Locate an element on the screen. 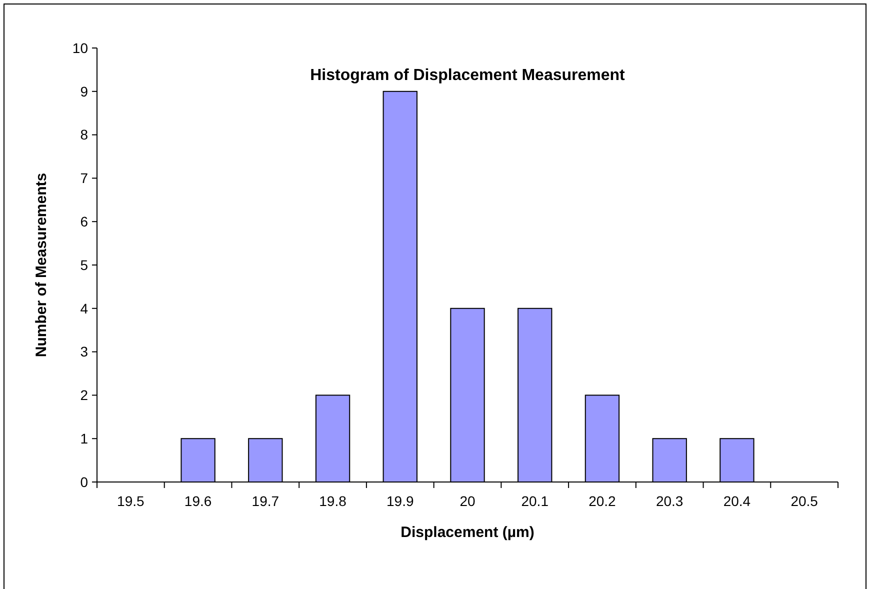 This screenshot has height=589, width=870. y-tick-label: 5 is located at coordinates (84, 264).